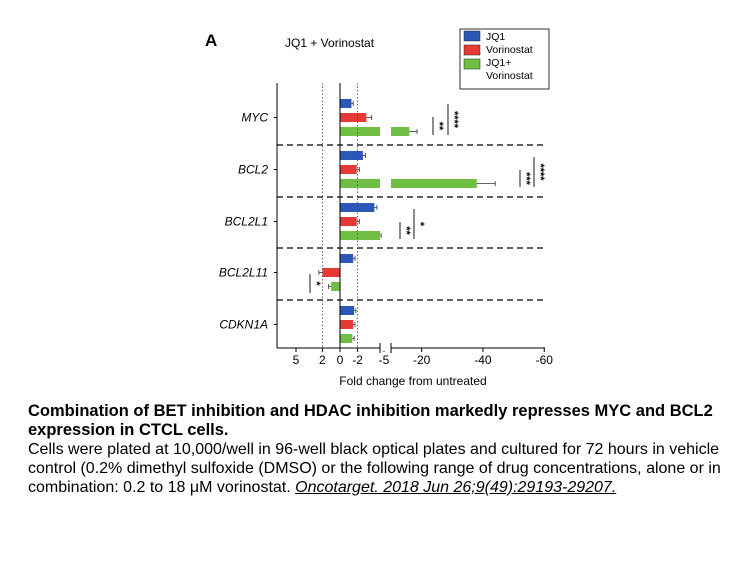  I want to click on category-label: CDKN1A, so click(243, 325).